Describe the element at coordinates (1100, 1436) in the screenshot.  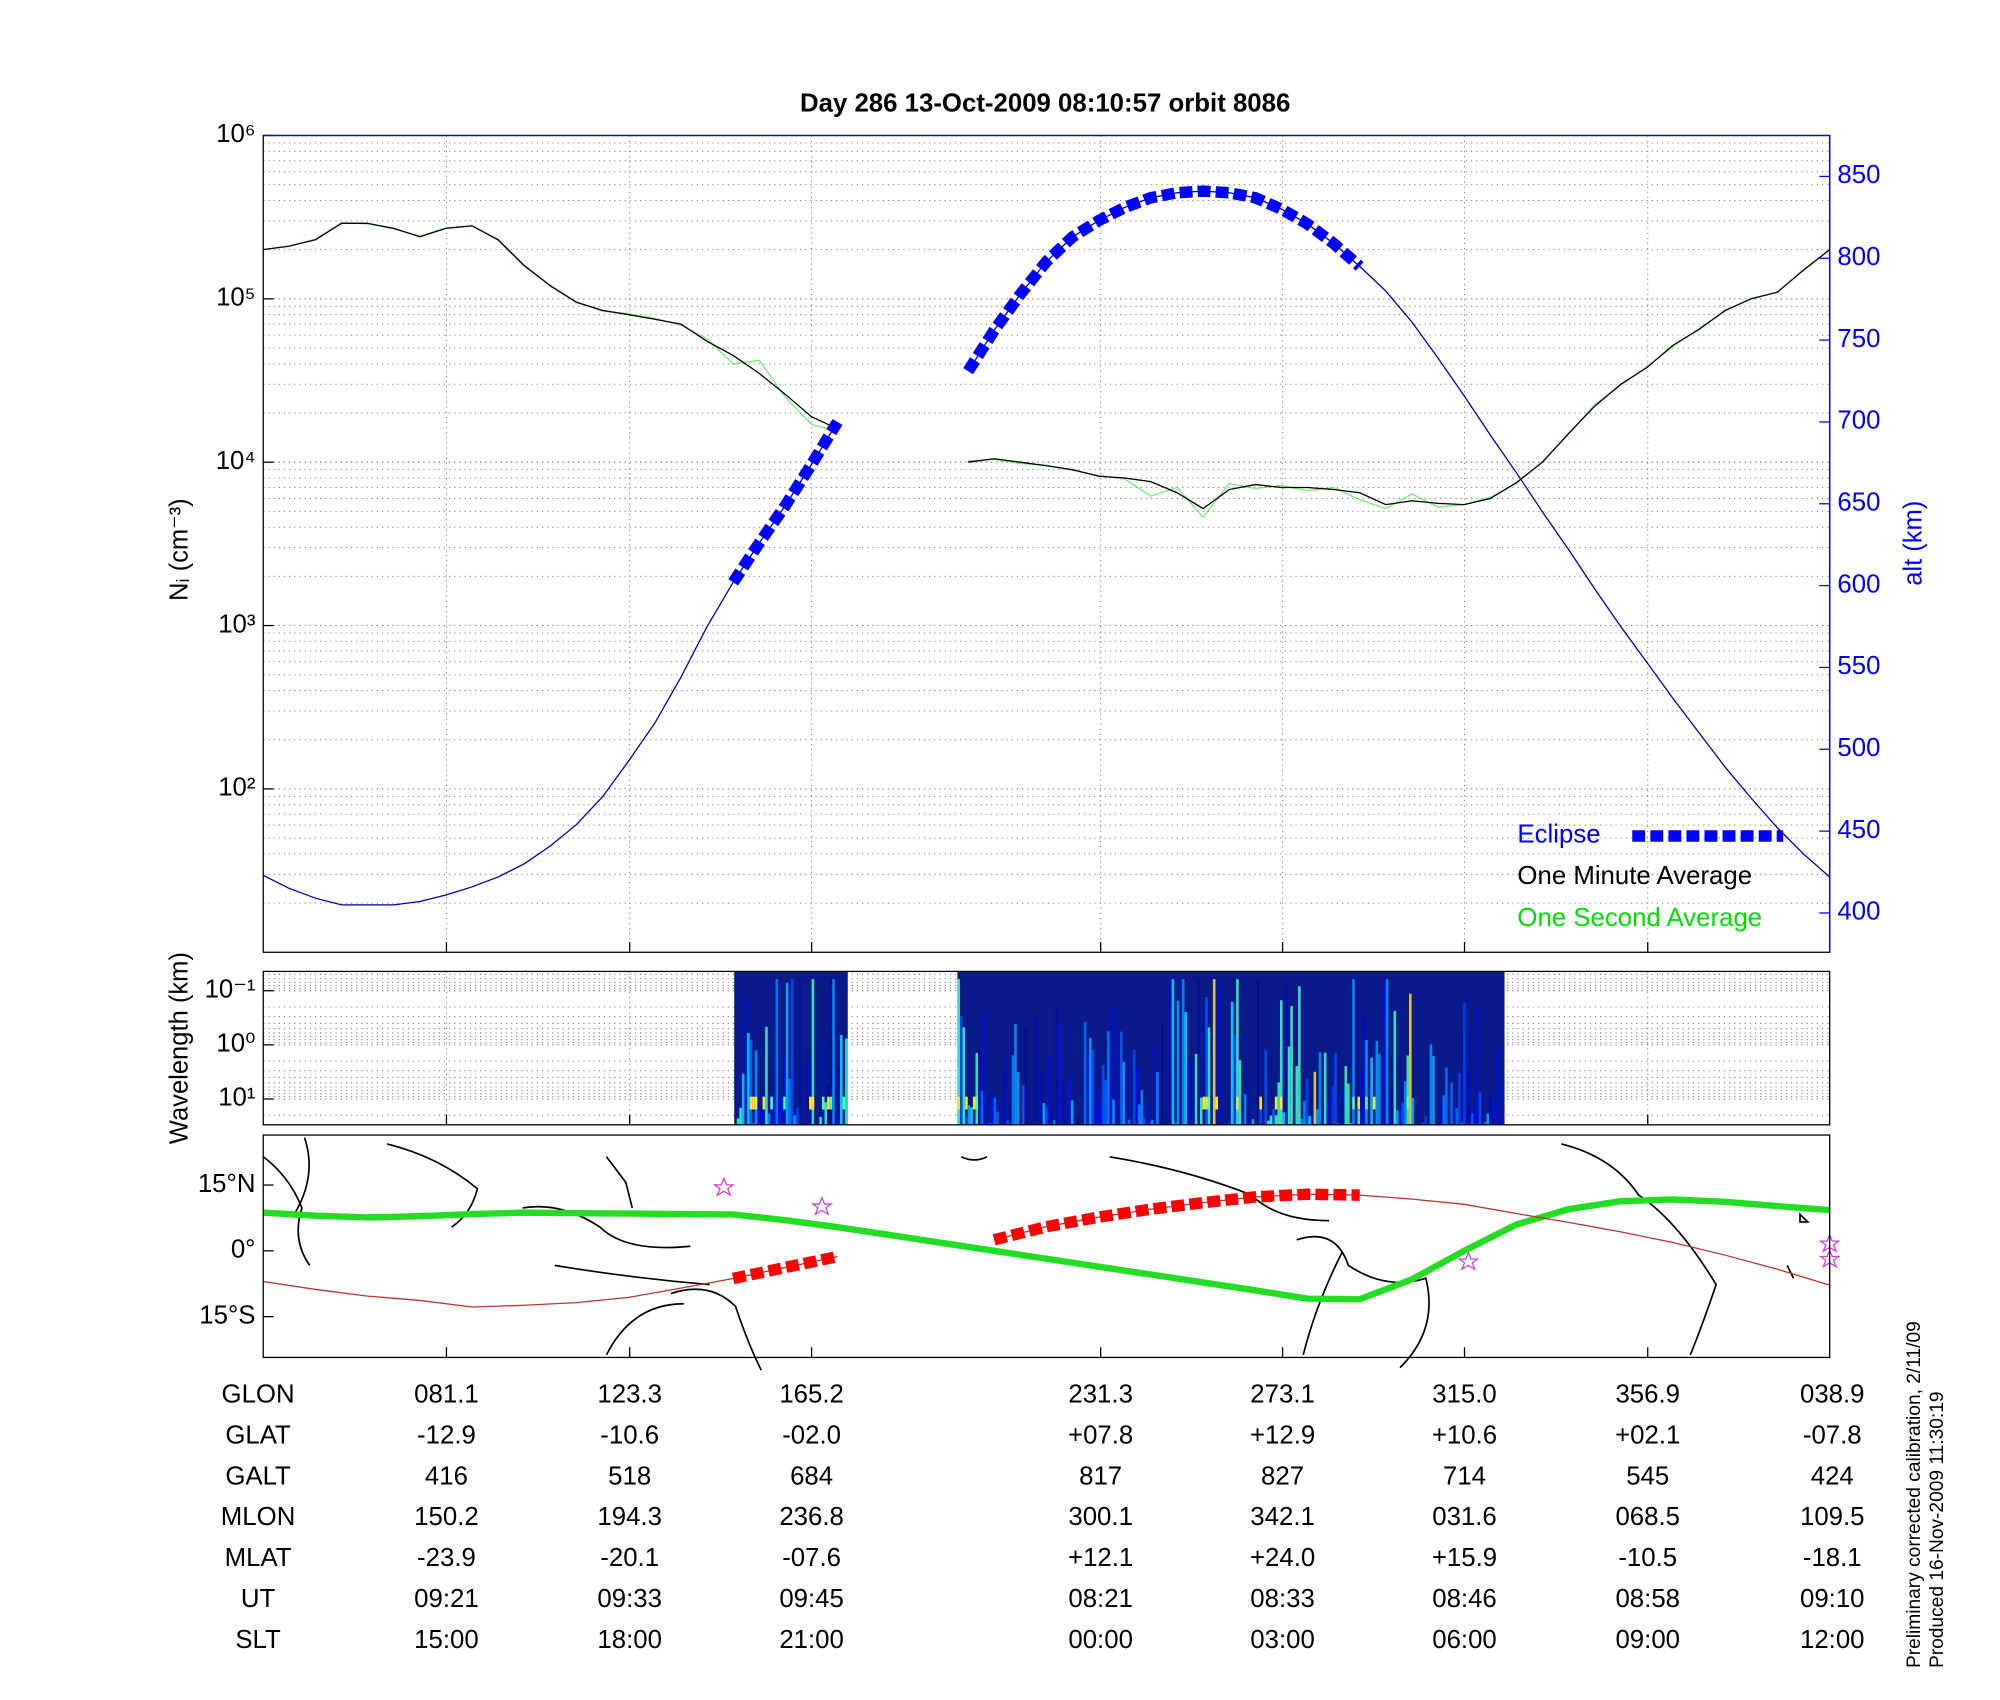
I see `table-cell: +07.8` at that location.